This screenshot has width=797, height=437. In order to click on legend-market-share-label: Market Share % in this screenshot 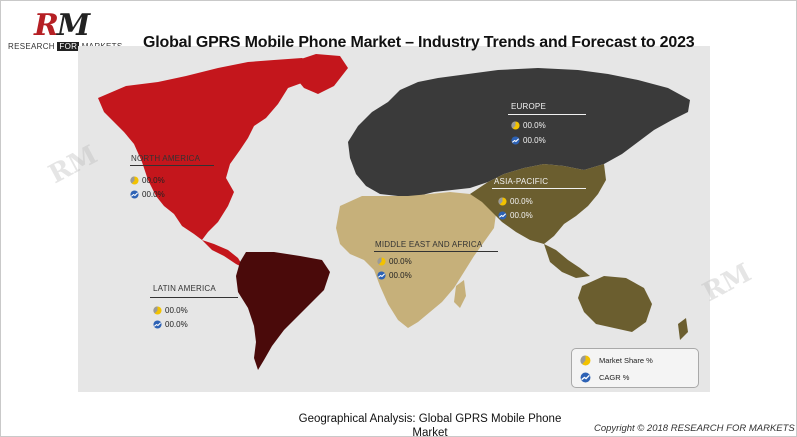, I will do `click(626, 360)`.